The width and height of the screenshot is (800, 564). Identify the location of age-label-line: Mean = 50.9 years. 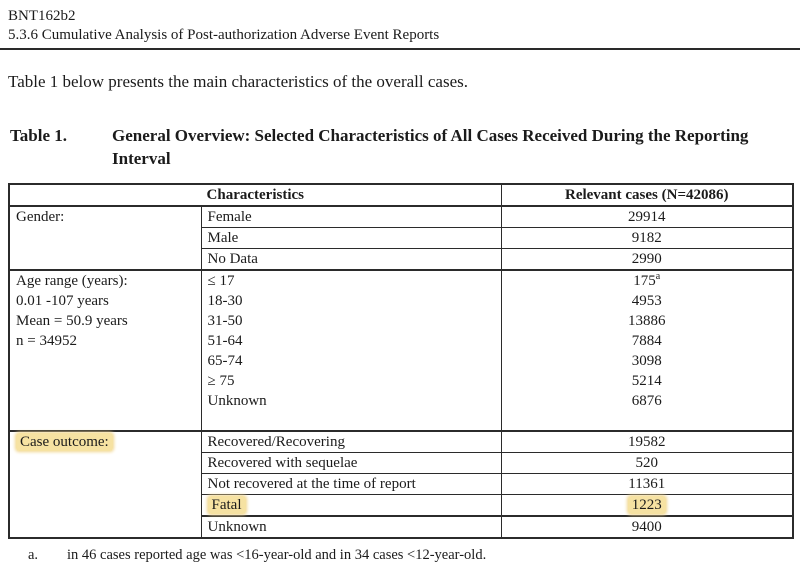
(72, 321).